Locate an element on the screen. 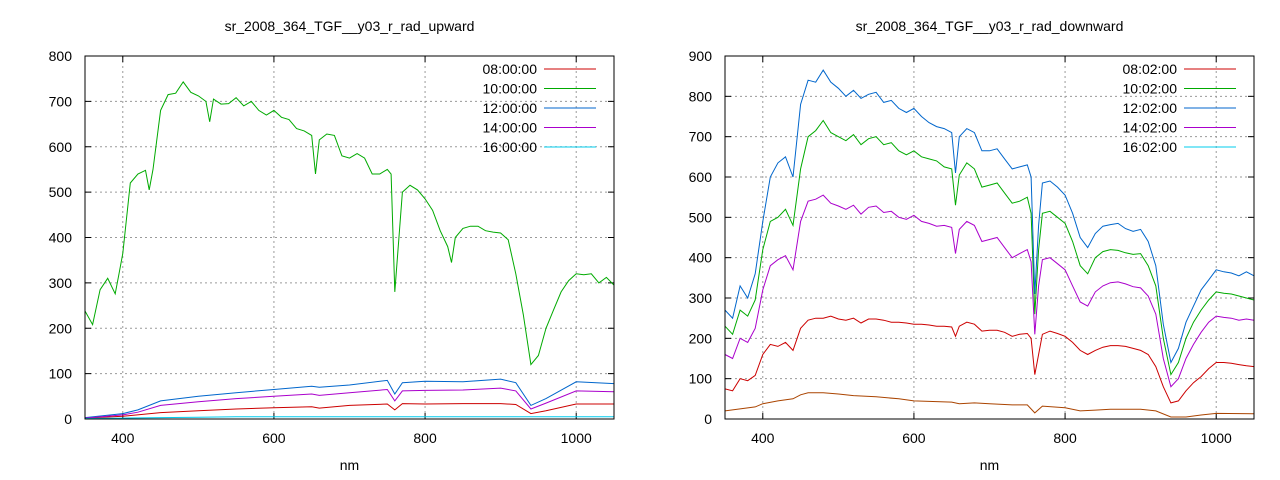 The image size is (1280, 480). chart-title: sr_2008_364_TGF__y03_r_rad_downward is located at coordinates (990, 26).